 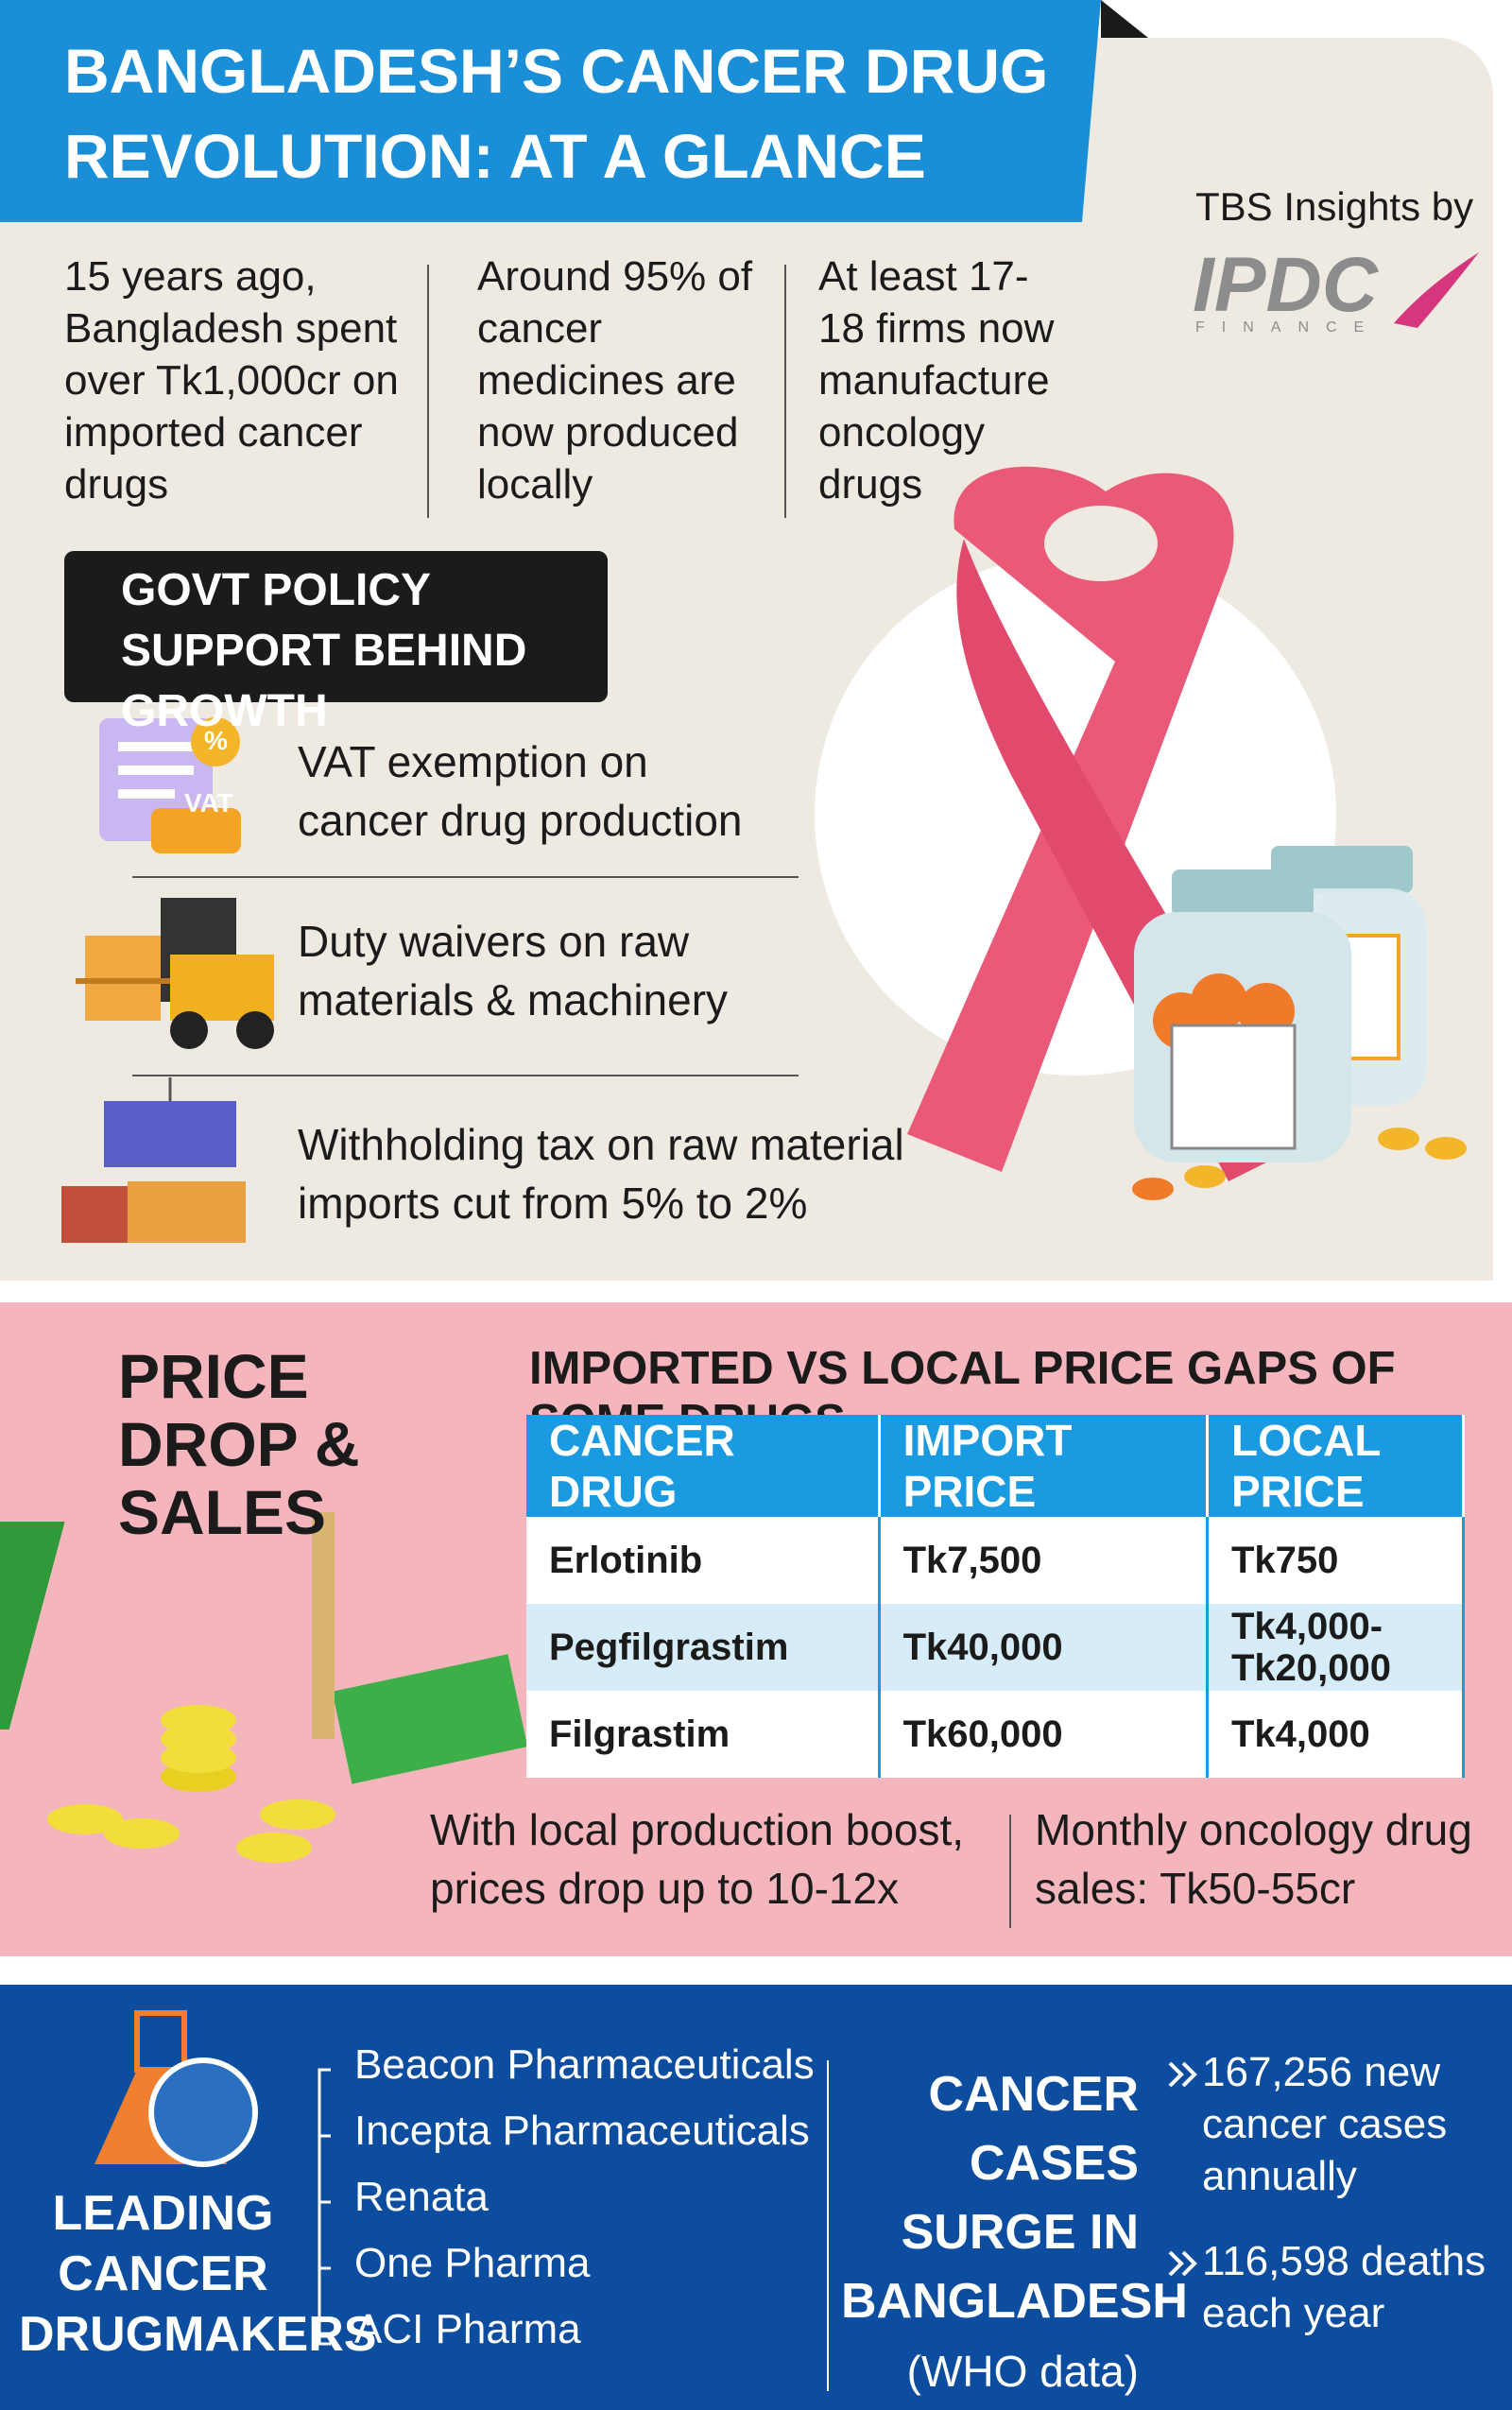 What do you see at coordinates (175, 973) in the screenshot?
I see `forklift-art` at bounding box center [175, 973].